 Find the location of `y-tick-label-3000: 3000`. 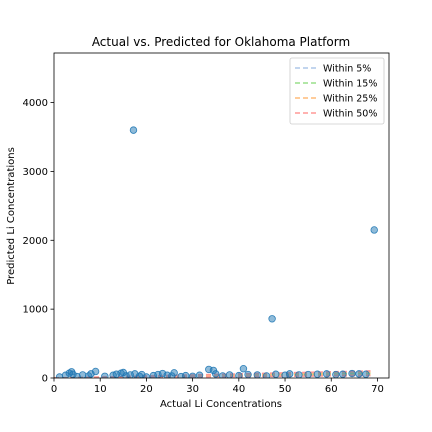

y-tick-label-3000: 3000 is located at coordinates (35, 172).